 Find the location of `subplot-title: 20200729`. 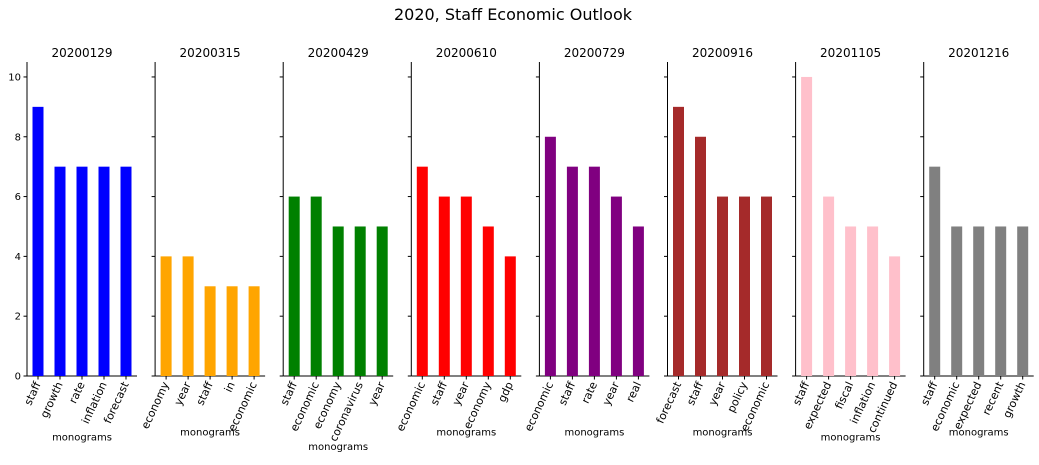

subplot-title: 20200729 is located at coordinates (594, 53).